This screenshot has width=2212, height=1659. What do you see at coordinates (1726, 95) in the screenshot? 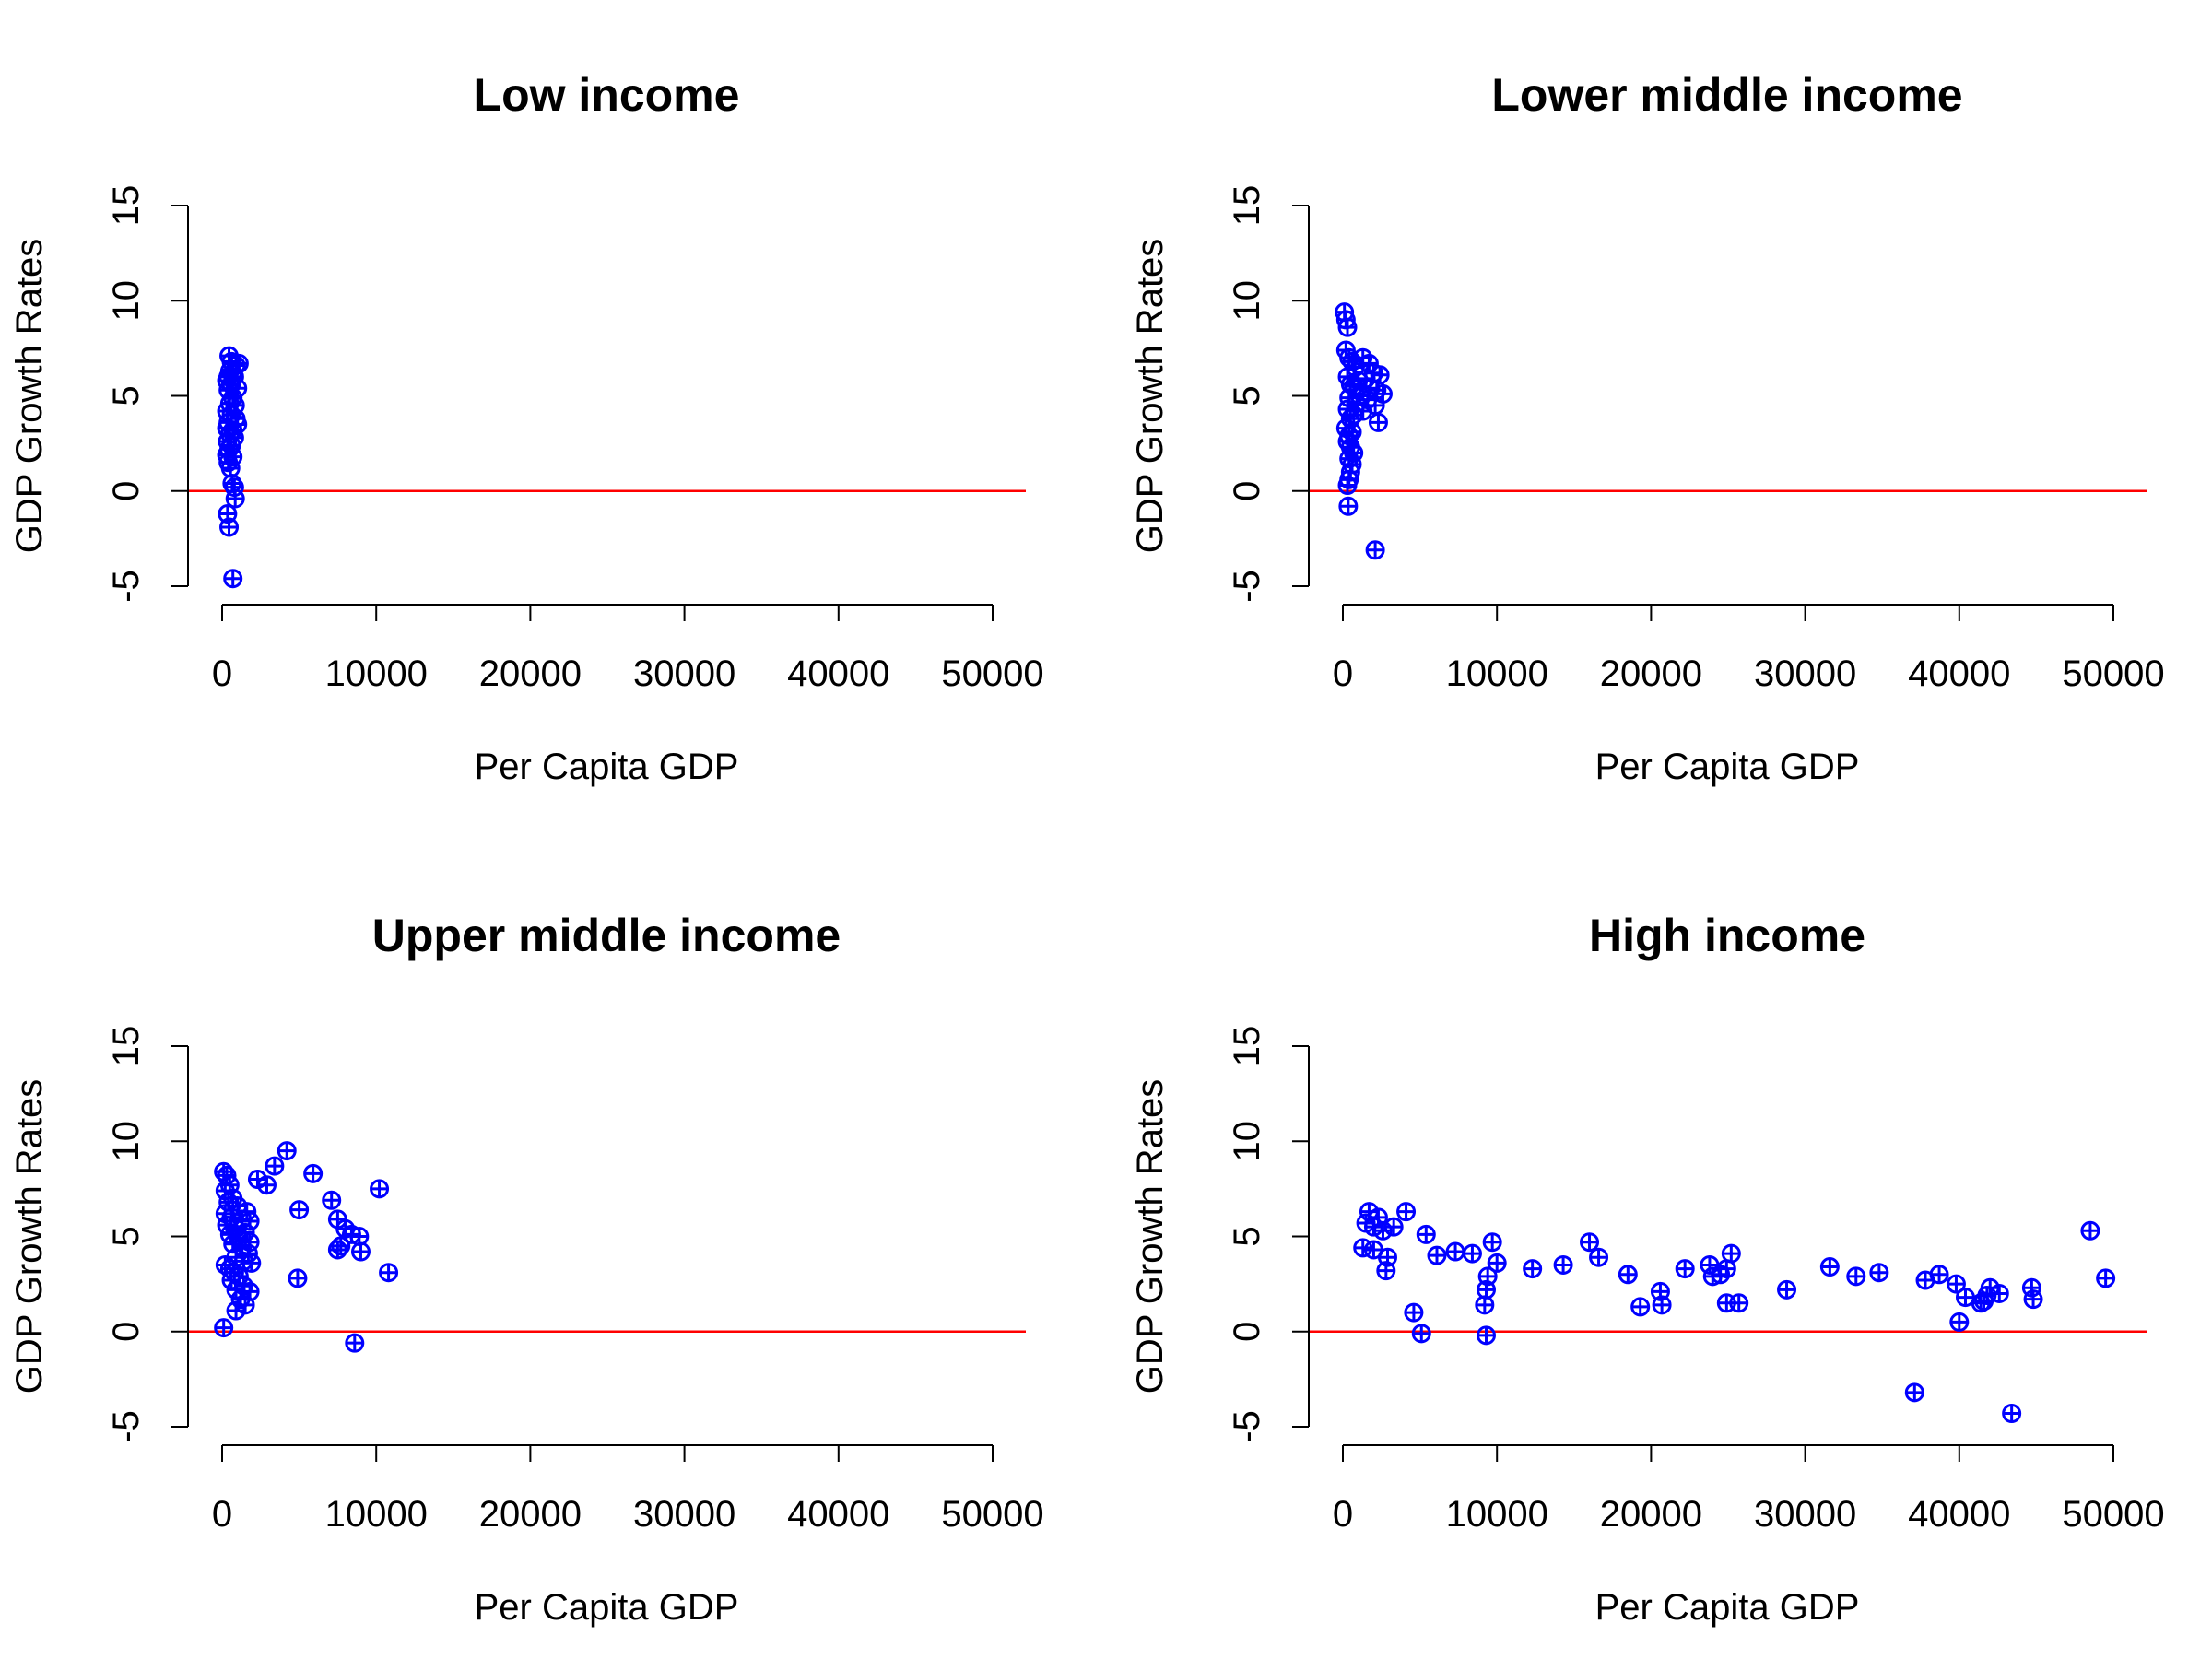
I see `panel-title: Lower middle income` at bounding box center [1726, 95].